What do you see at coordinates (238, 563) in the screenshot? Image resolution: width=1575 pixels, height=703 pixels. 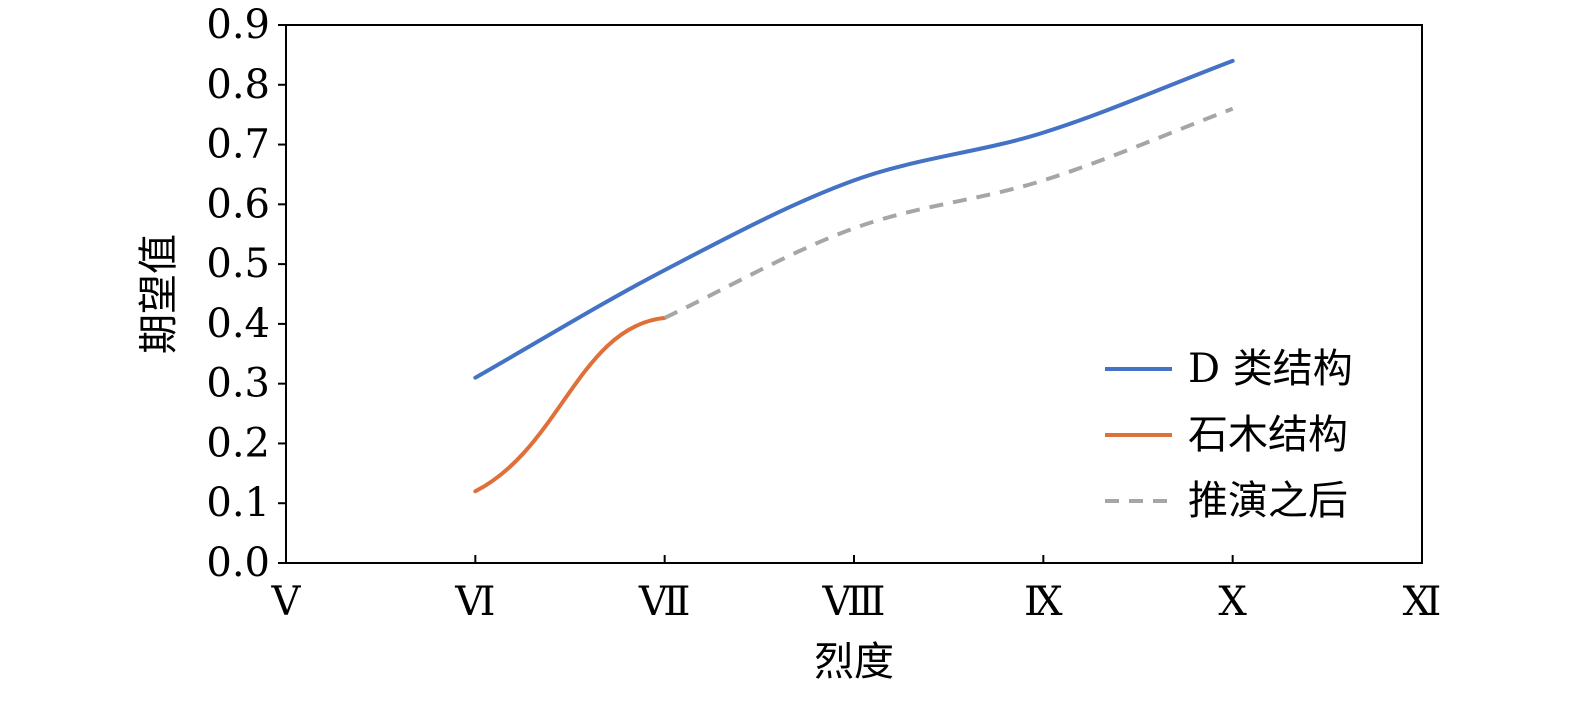 I see `y-tick-label: 0.0` at bounding box center [238, 563].